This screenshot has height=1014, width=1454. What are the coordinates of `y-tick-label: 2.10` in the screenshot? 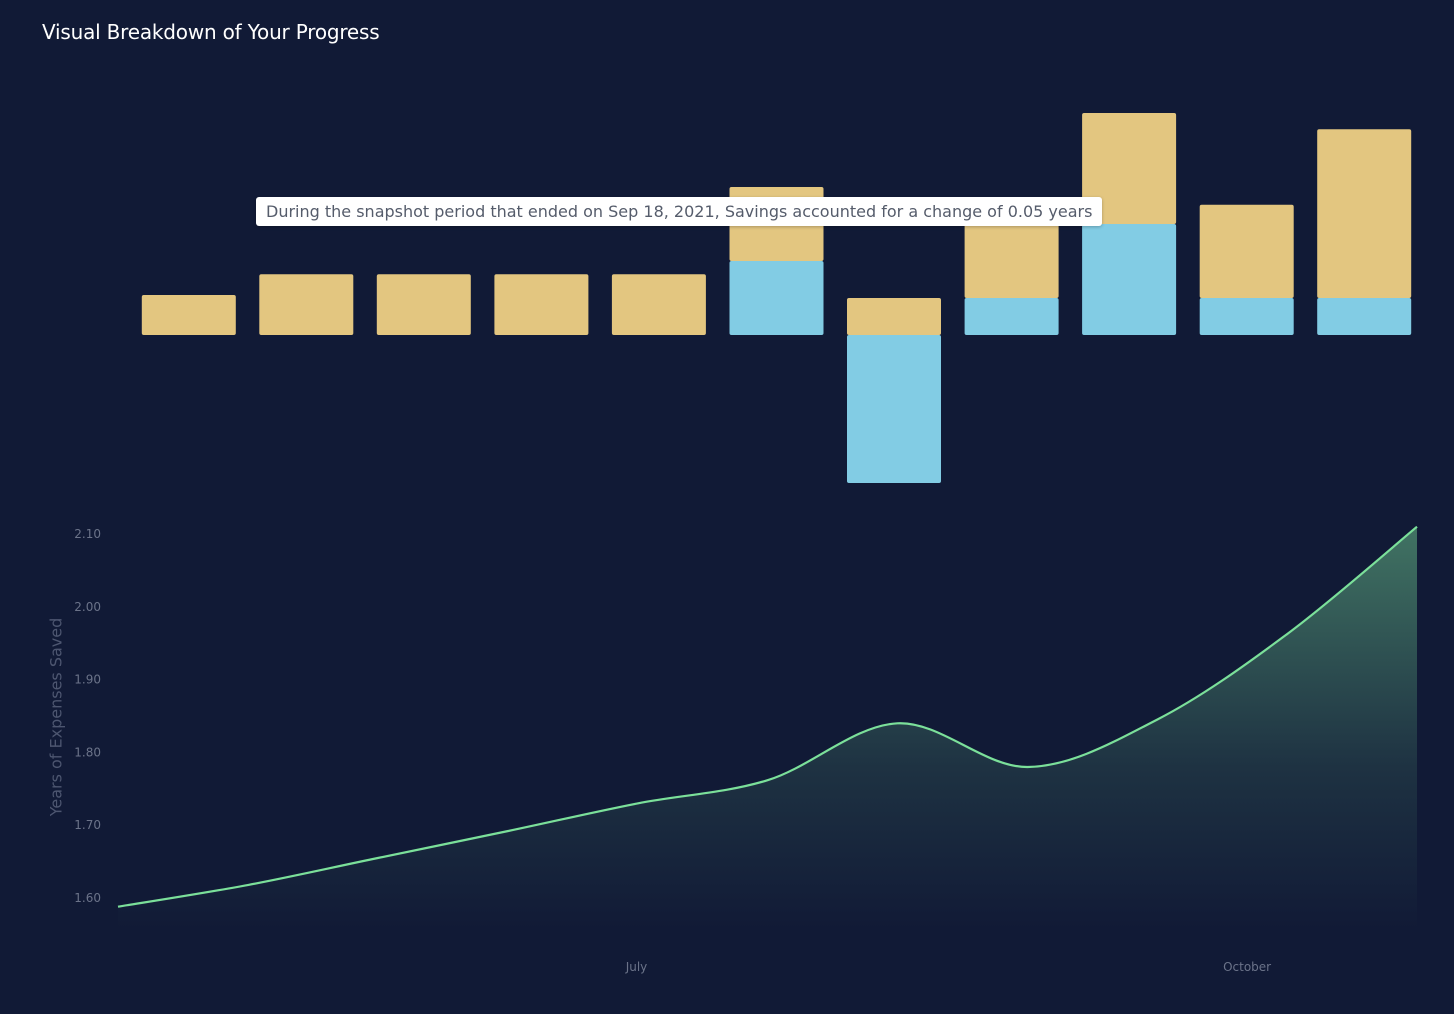 It's located at (87, 534).